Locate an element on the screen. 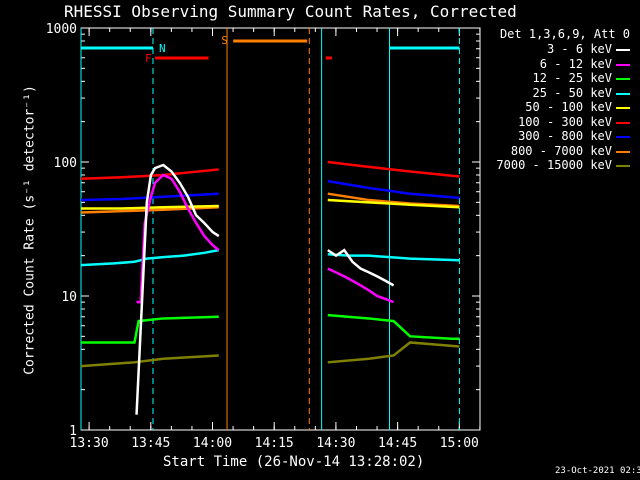 The width and height of the screenshot is (640, 480). footer-timestamp: 23-Oct-2021 02:38 is located at coordinates (597, 471).